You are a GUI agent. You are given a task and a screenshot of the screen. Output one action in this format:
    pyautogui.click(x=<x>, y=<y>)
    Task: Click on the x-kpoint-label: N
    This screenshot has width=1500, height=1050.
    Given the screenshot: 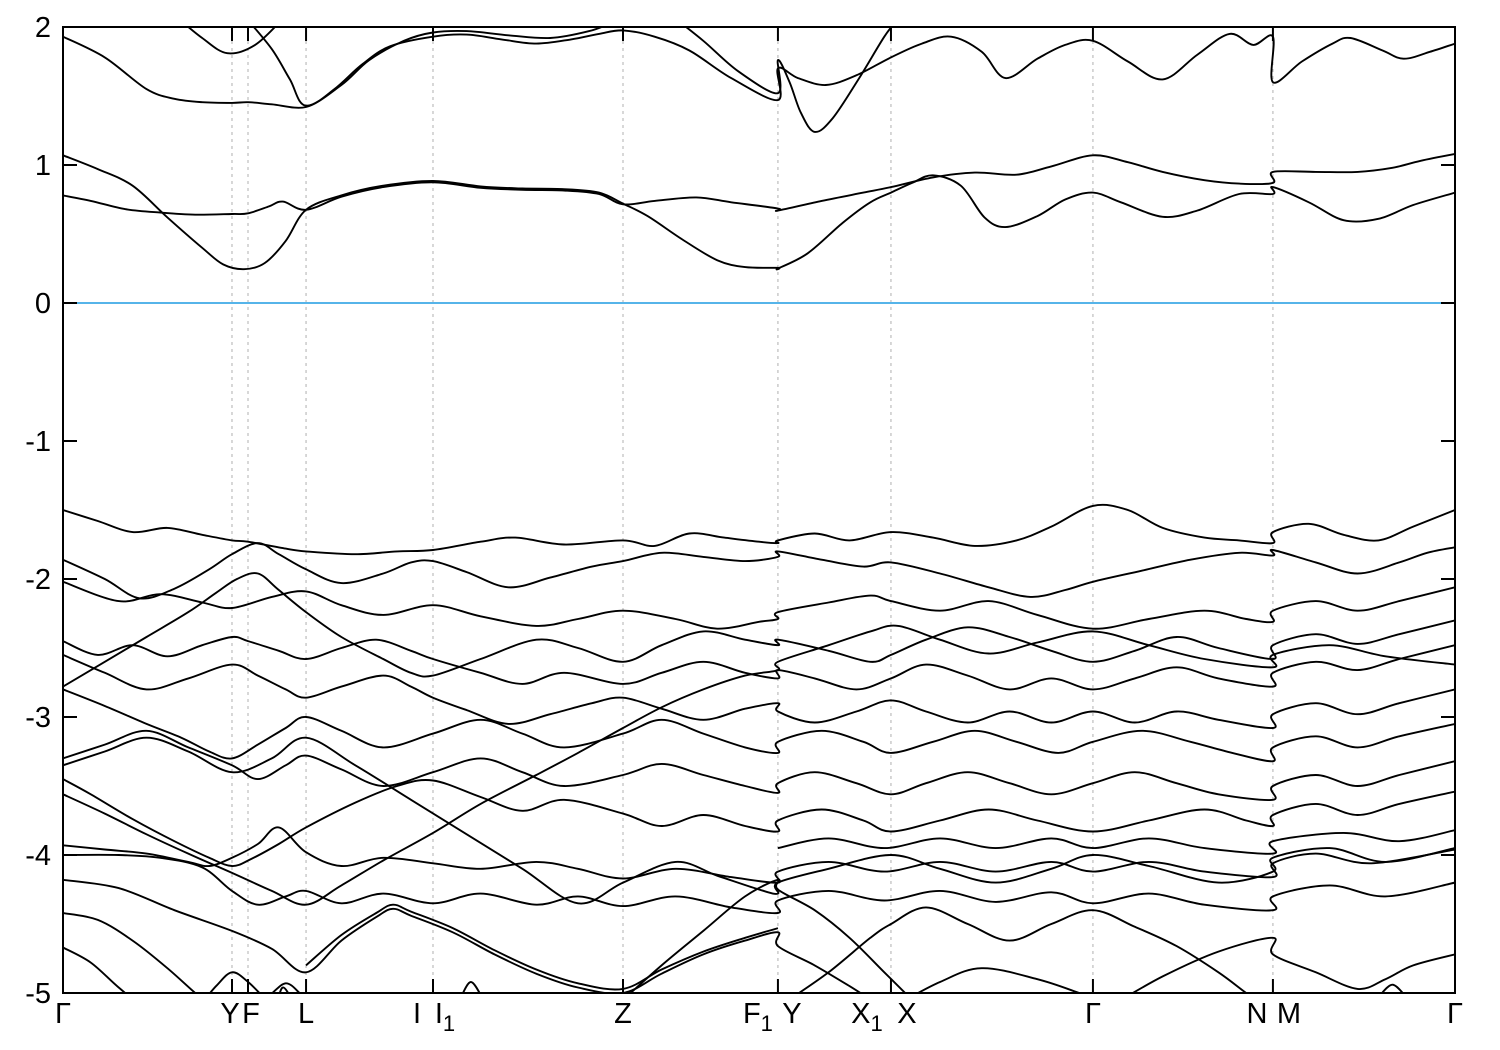 What is the action you would take?
    pyautogui.click(x=1256, y=1014)
    